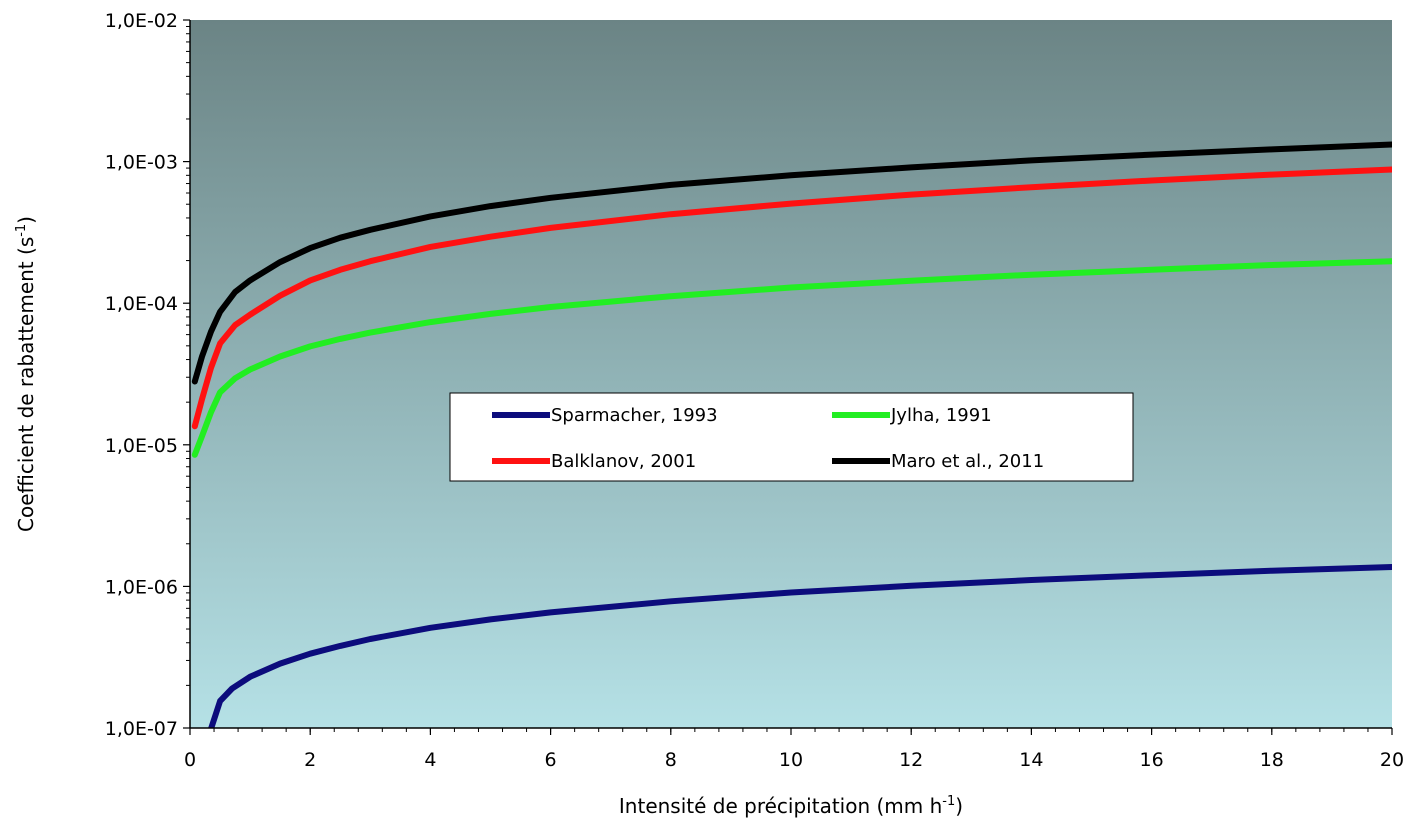 Image resolution: width=1410 pixels, height=839 pixels. Describe the element at coordinates (623, 461) in the screenshot. I see `legend-label: Balklanov, 2001` at that location.